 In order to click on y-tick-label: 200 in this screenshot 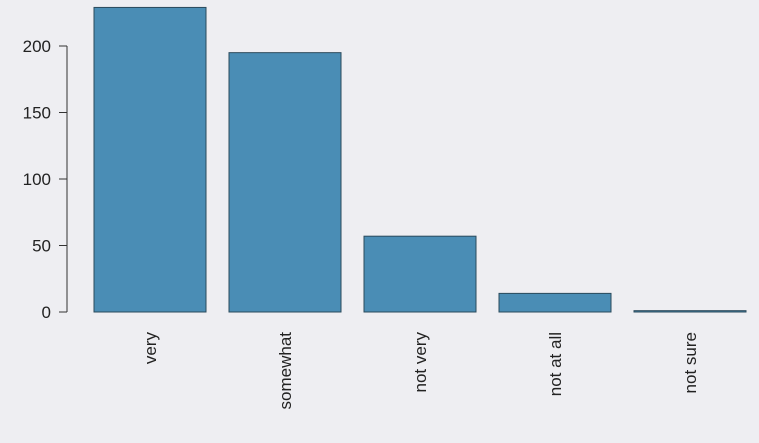, I will do `click(37, 46)`.